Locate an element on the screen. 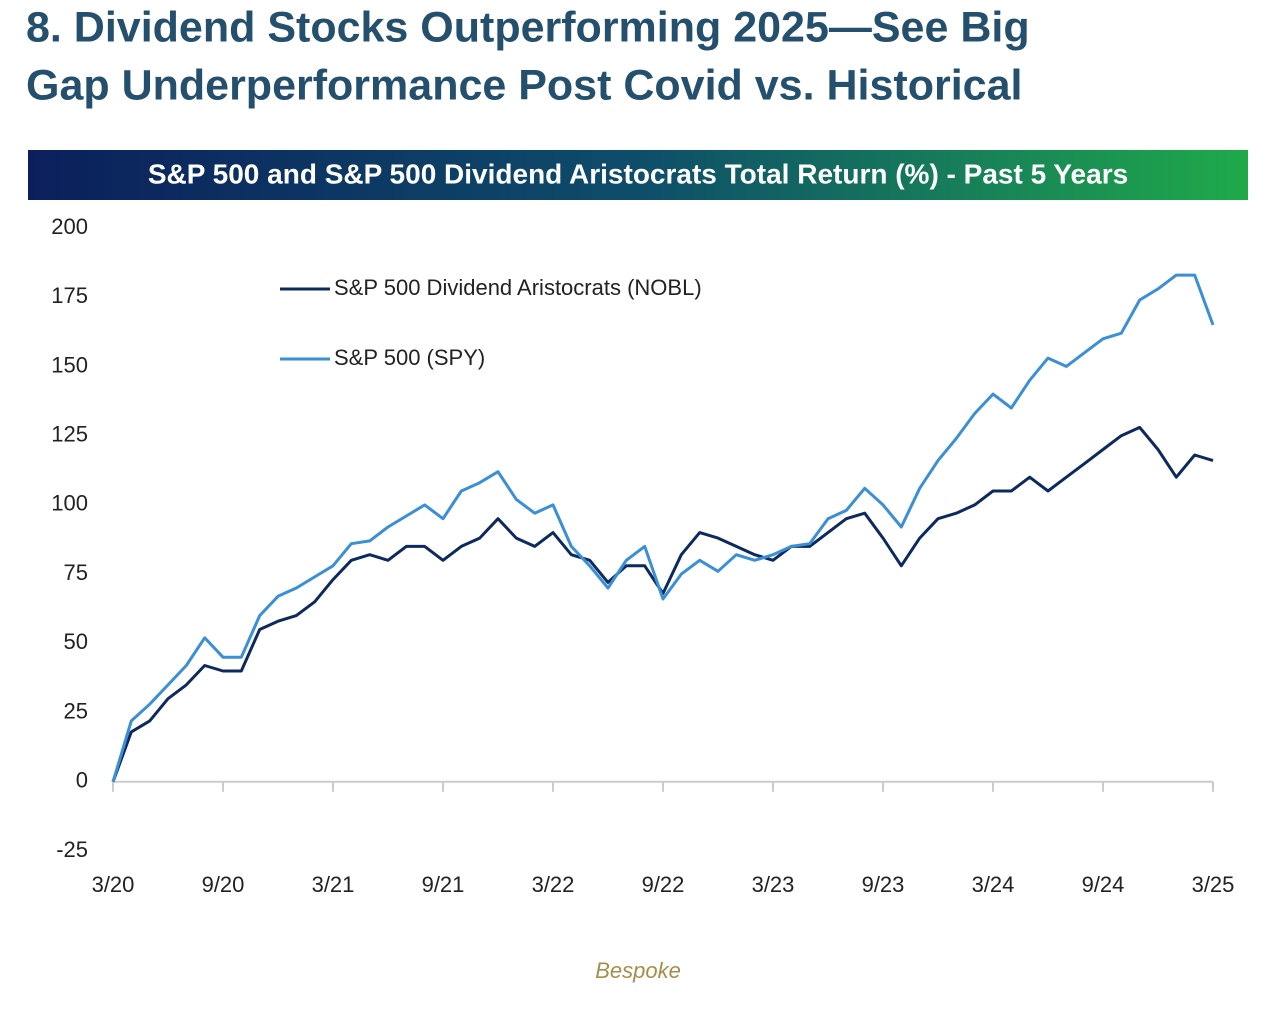  x-tick-label: 3/23 is located at coordinates (773, 884).